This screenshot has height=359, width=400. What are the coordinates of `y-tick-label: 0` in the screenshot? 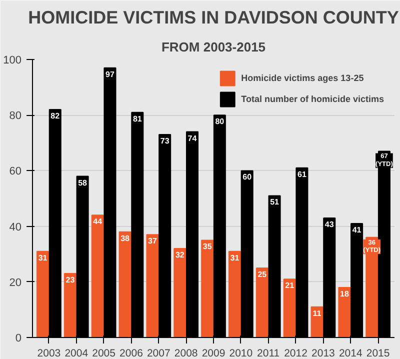 It's located at (18, 338).